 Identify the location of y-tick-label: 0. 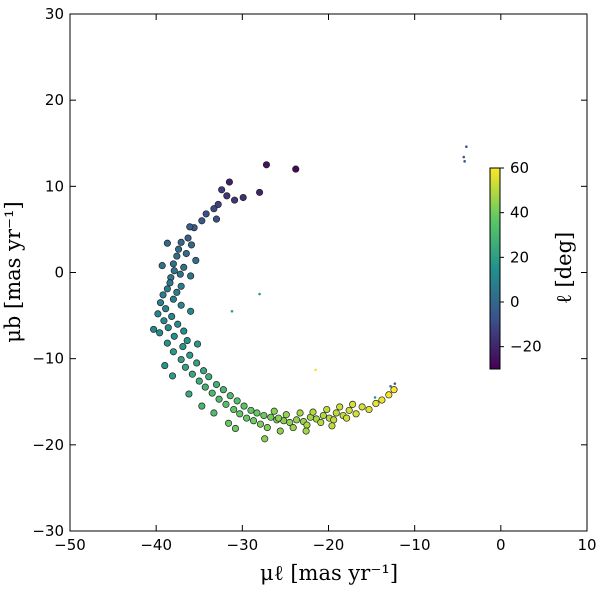
(59, 273).